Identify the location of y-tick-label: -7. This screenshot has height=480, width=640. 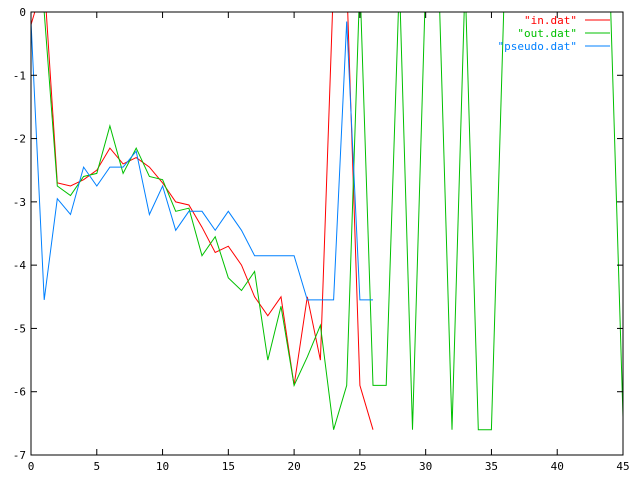
(19, 455).